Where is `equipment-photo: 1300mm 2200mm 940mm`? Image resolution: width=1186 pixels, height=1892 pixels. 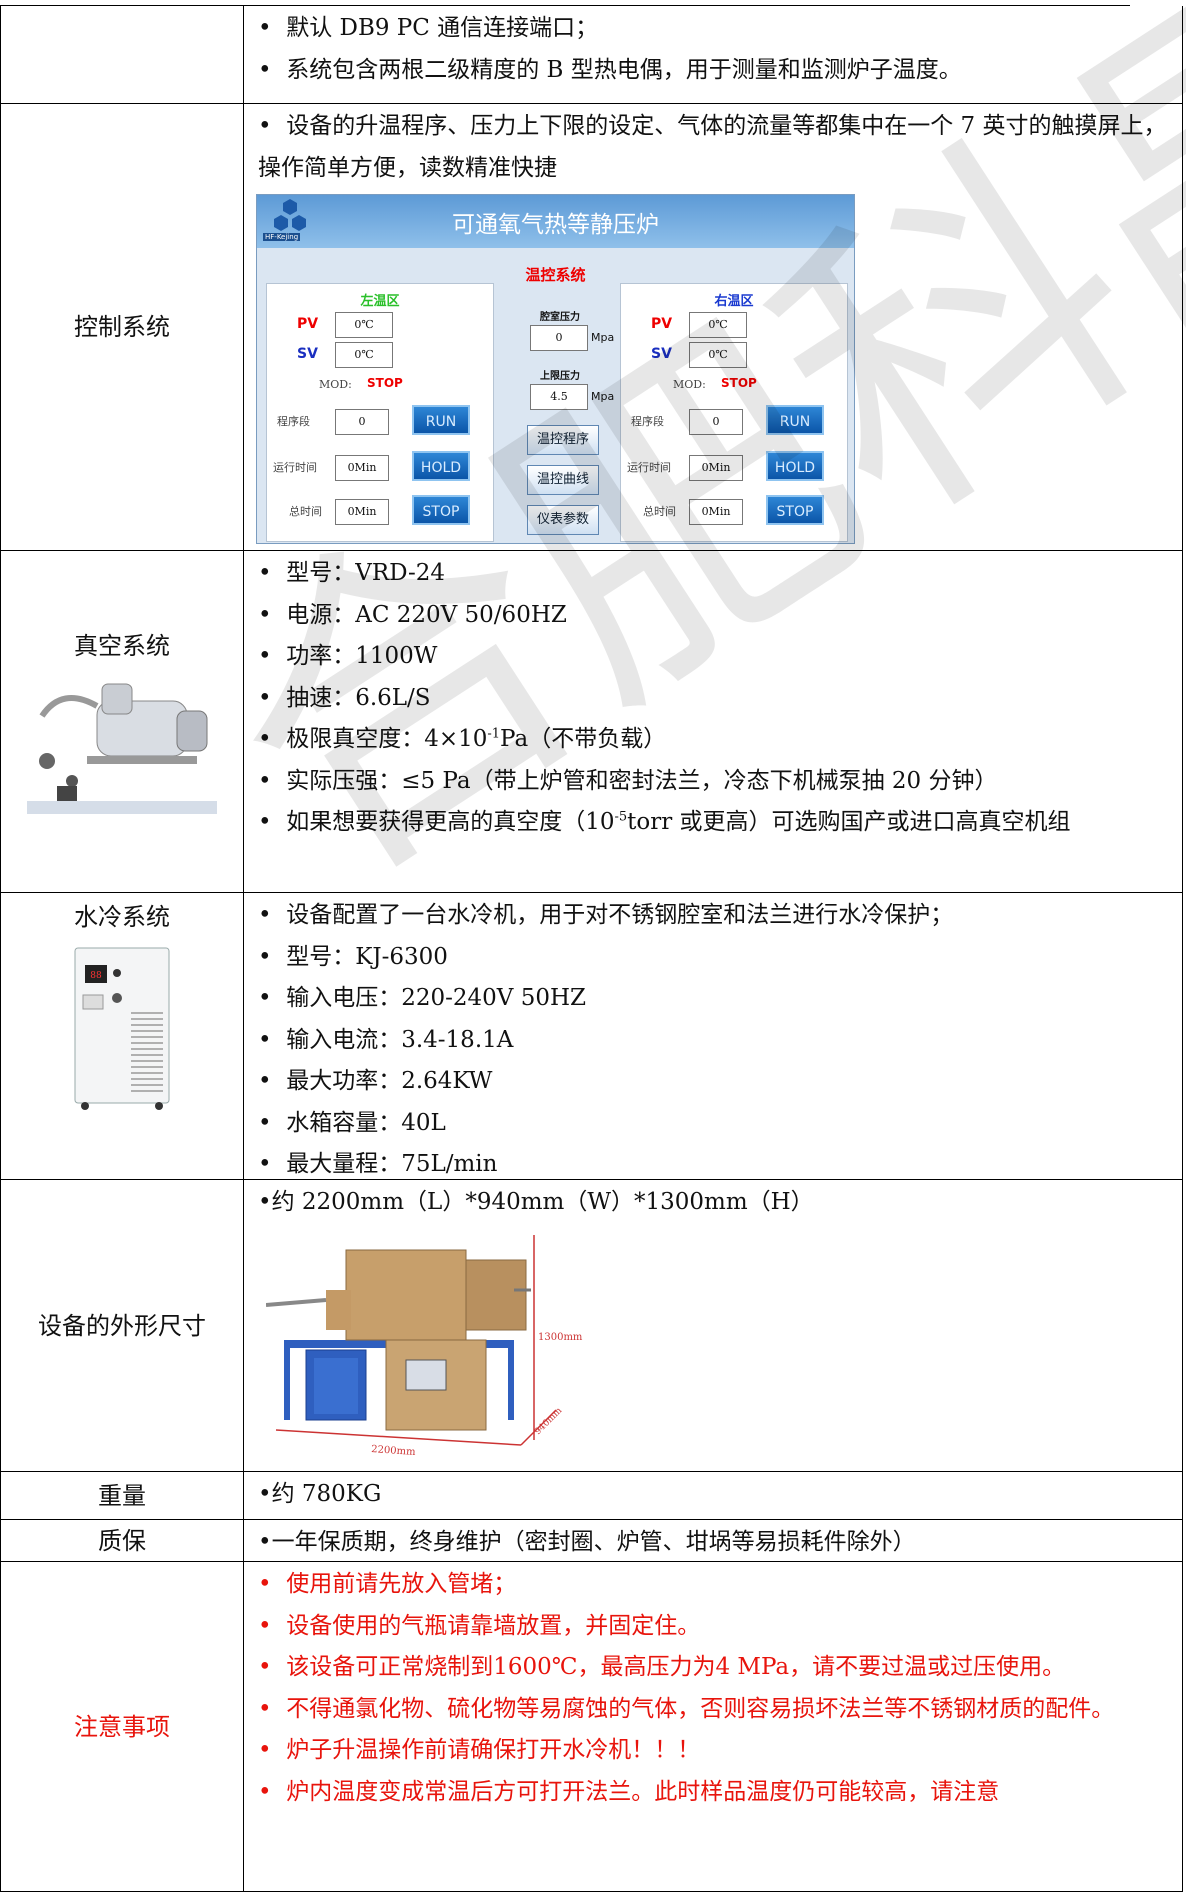 equipment-photo: 1300mm 2200mm 940mm is located at coordinates (450, 1347).